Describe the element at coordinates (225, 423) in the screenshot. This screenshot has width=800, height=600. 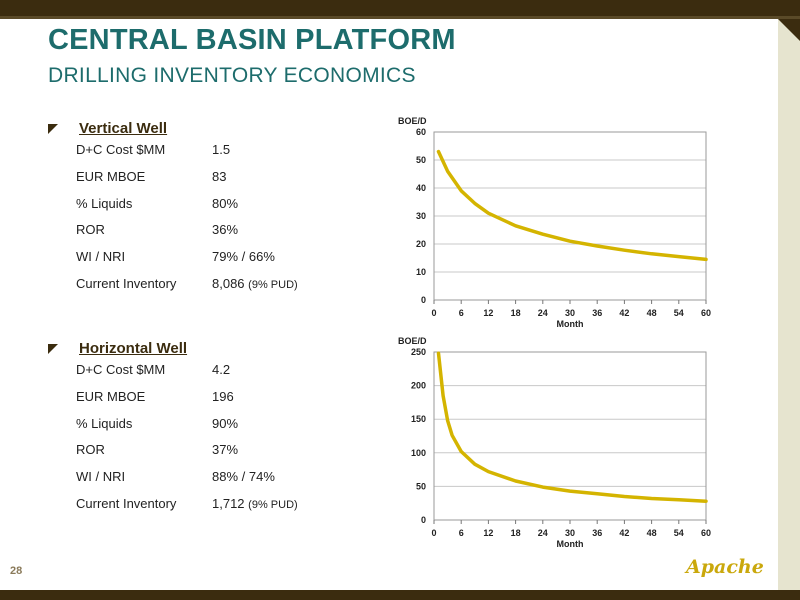
I see `row-value: 90%` at that location.